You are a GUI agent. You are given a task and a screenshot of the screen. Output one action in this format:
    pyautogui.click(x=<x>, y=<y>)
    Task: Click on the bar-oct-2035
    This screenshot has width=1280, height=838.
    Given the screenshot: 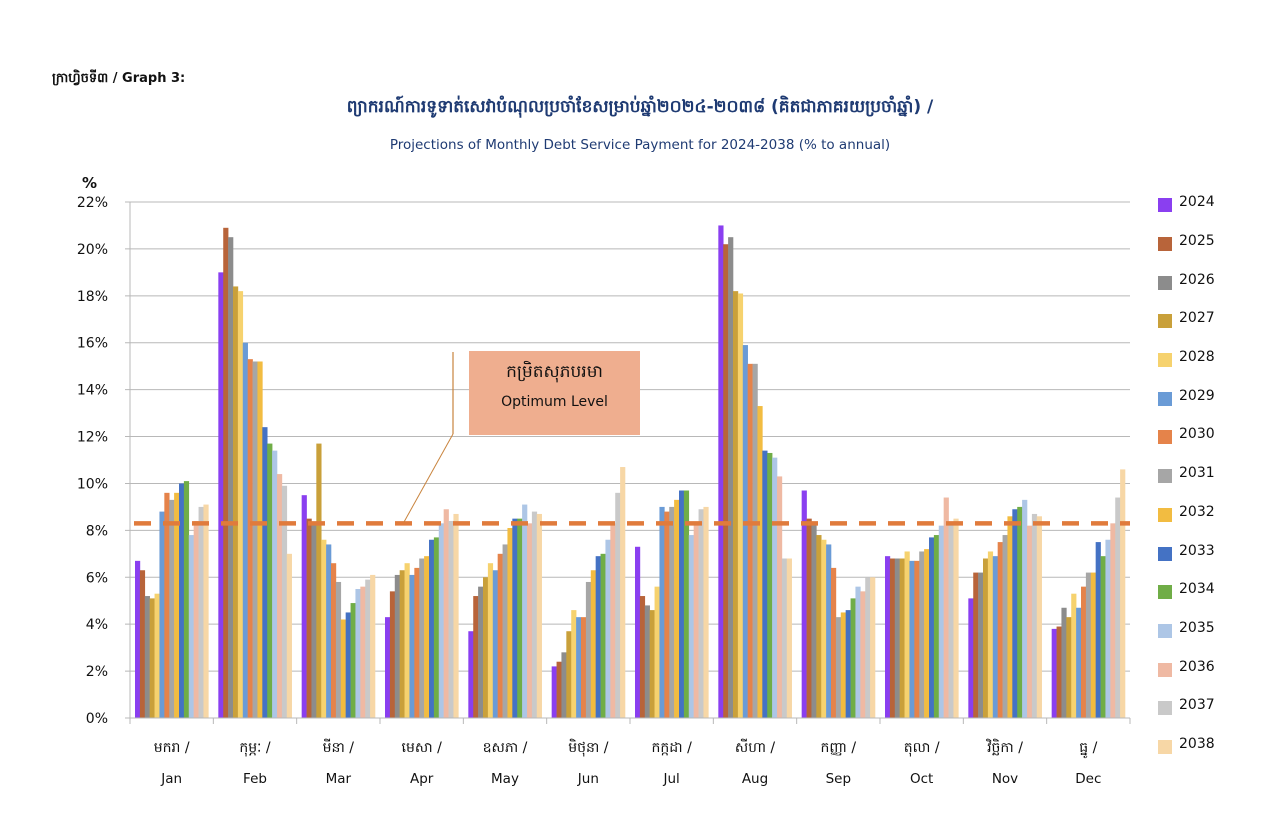 What is the action you would take?
    pyautogui.click(x=941, y=621)
    